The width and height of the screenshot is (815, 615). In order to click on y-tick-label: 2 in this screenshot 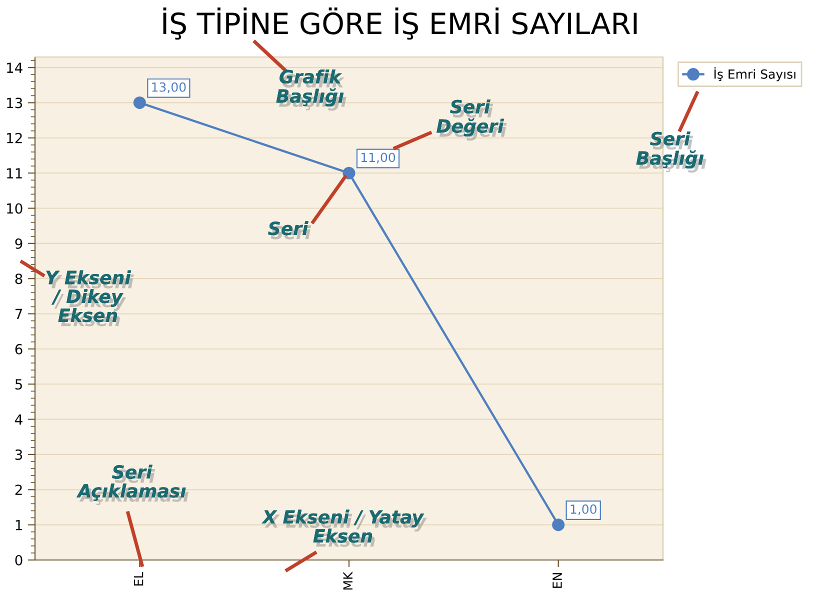, I will do `click(18, 489)`.